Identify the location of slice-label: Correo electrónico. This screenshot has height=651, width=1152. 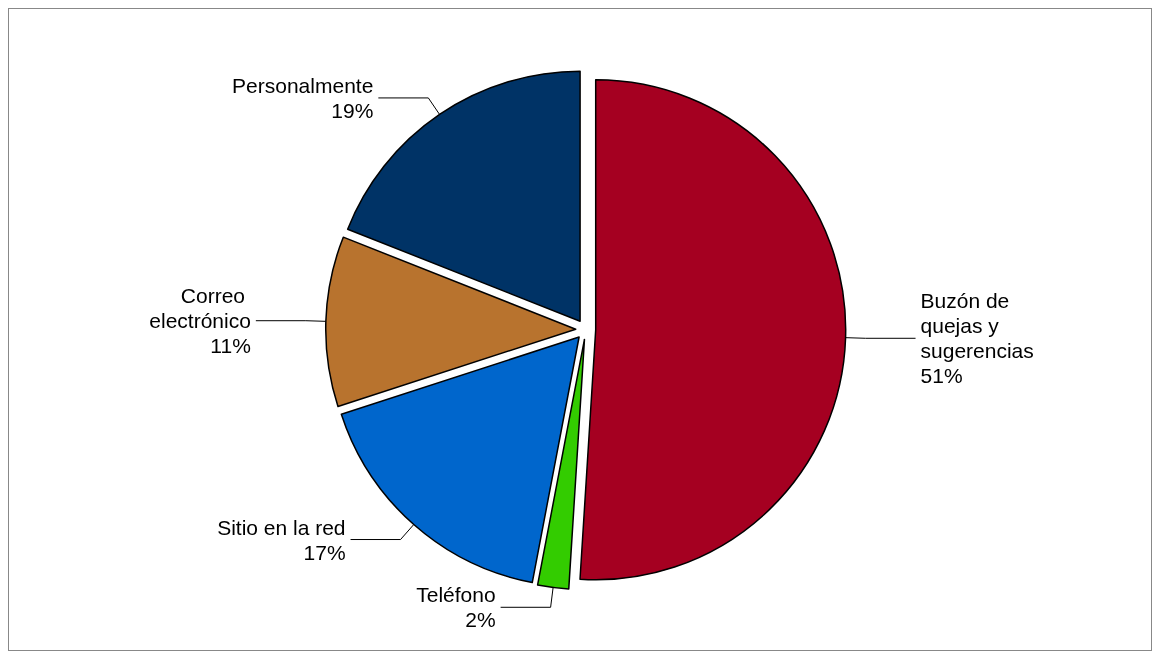
(200, 308).